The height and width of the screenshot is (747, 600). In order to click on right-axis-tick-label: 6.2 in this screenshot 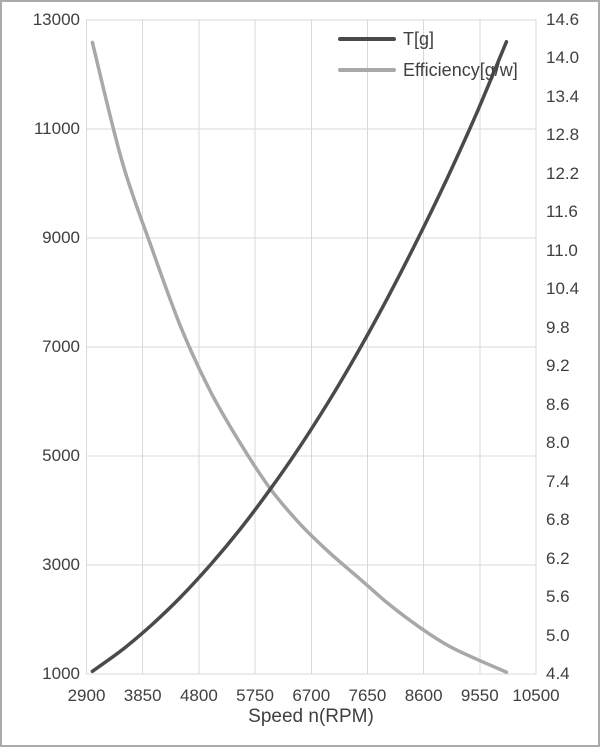, I will do `click(558, 558)`.